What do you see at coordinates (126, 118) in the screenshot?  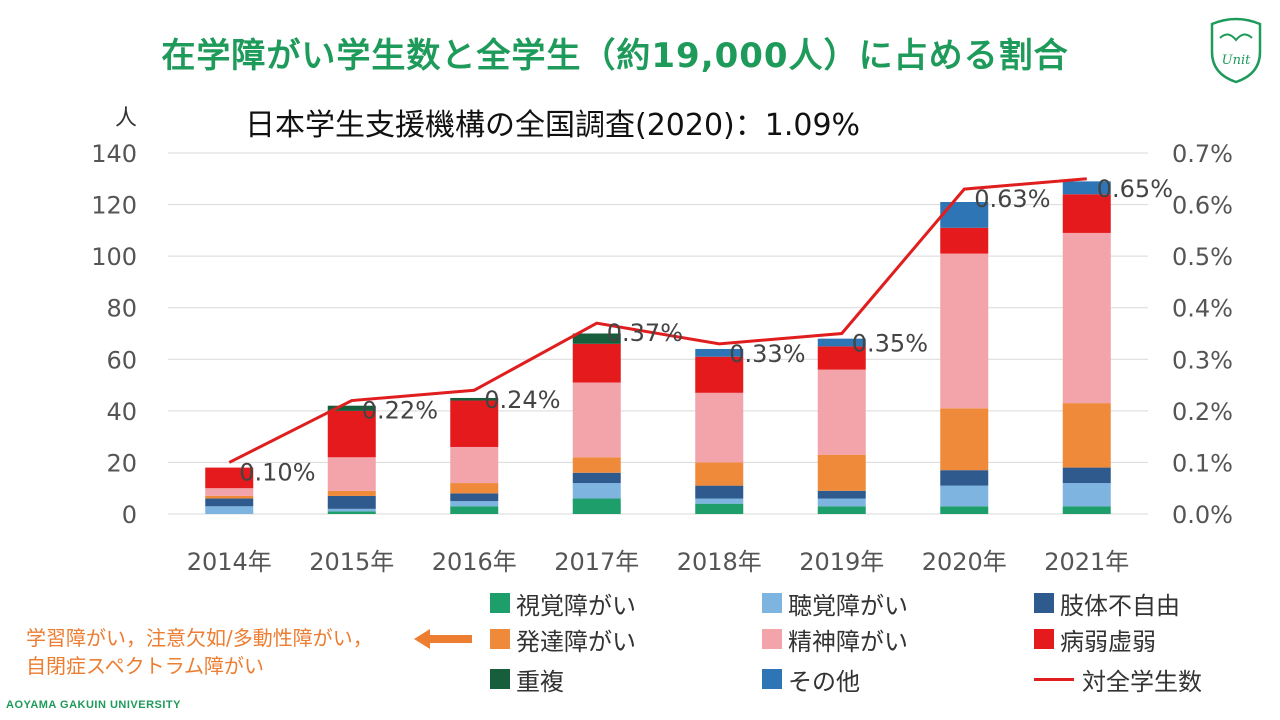 I see `y-axis-unit-label: 人` at bounding box center [126, 118].